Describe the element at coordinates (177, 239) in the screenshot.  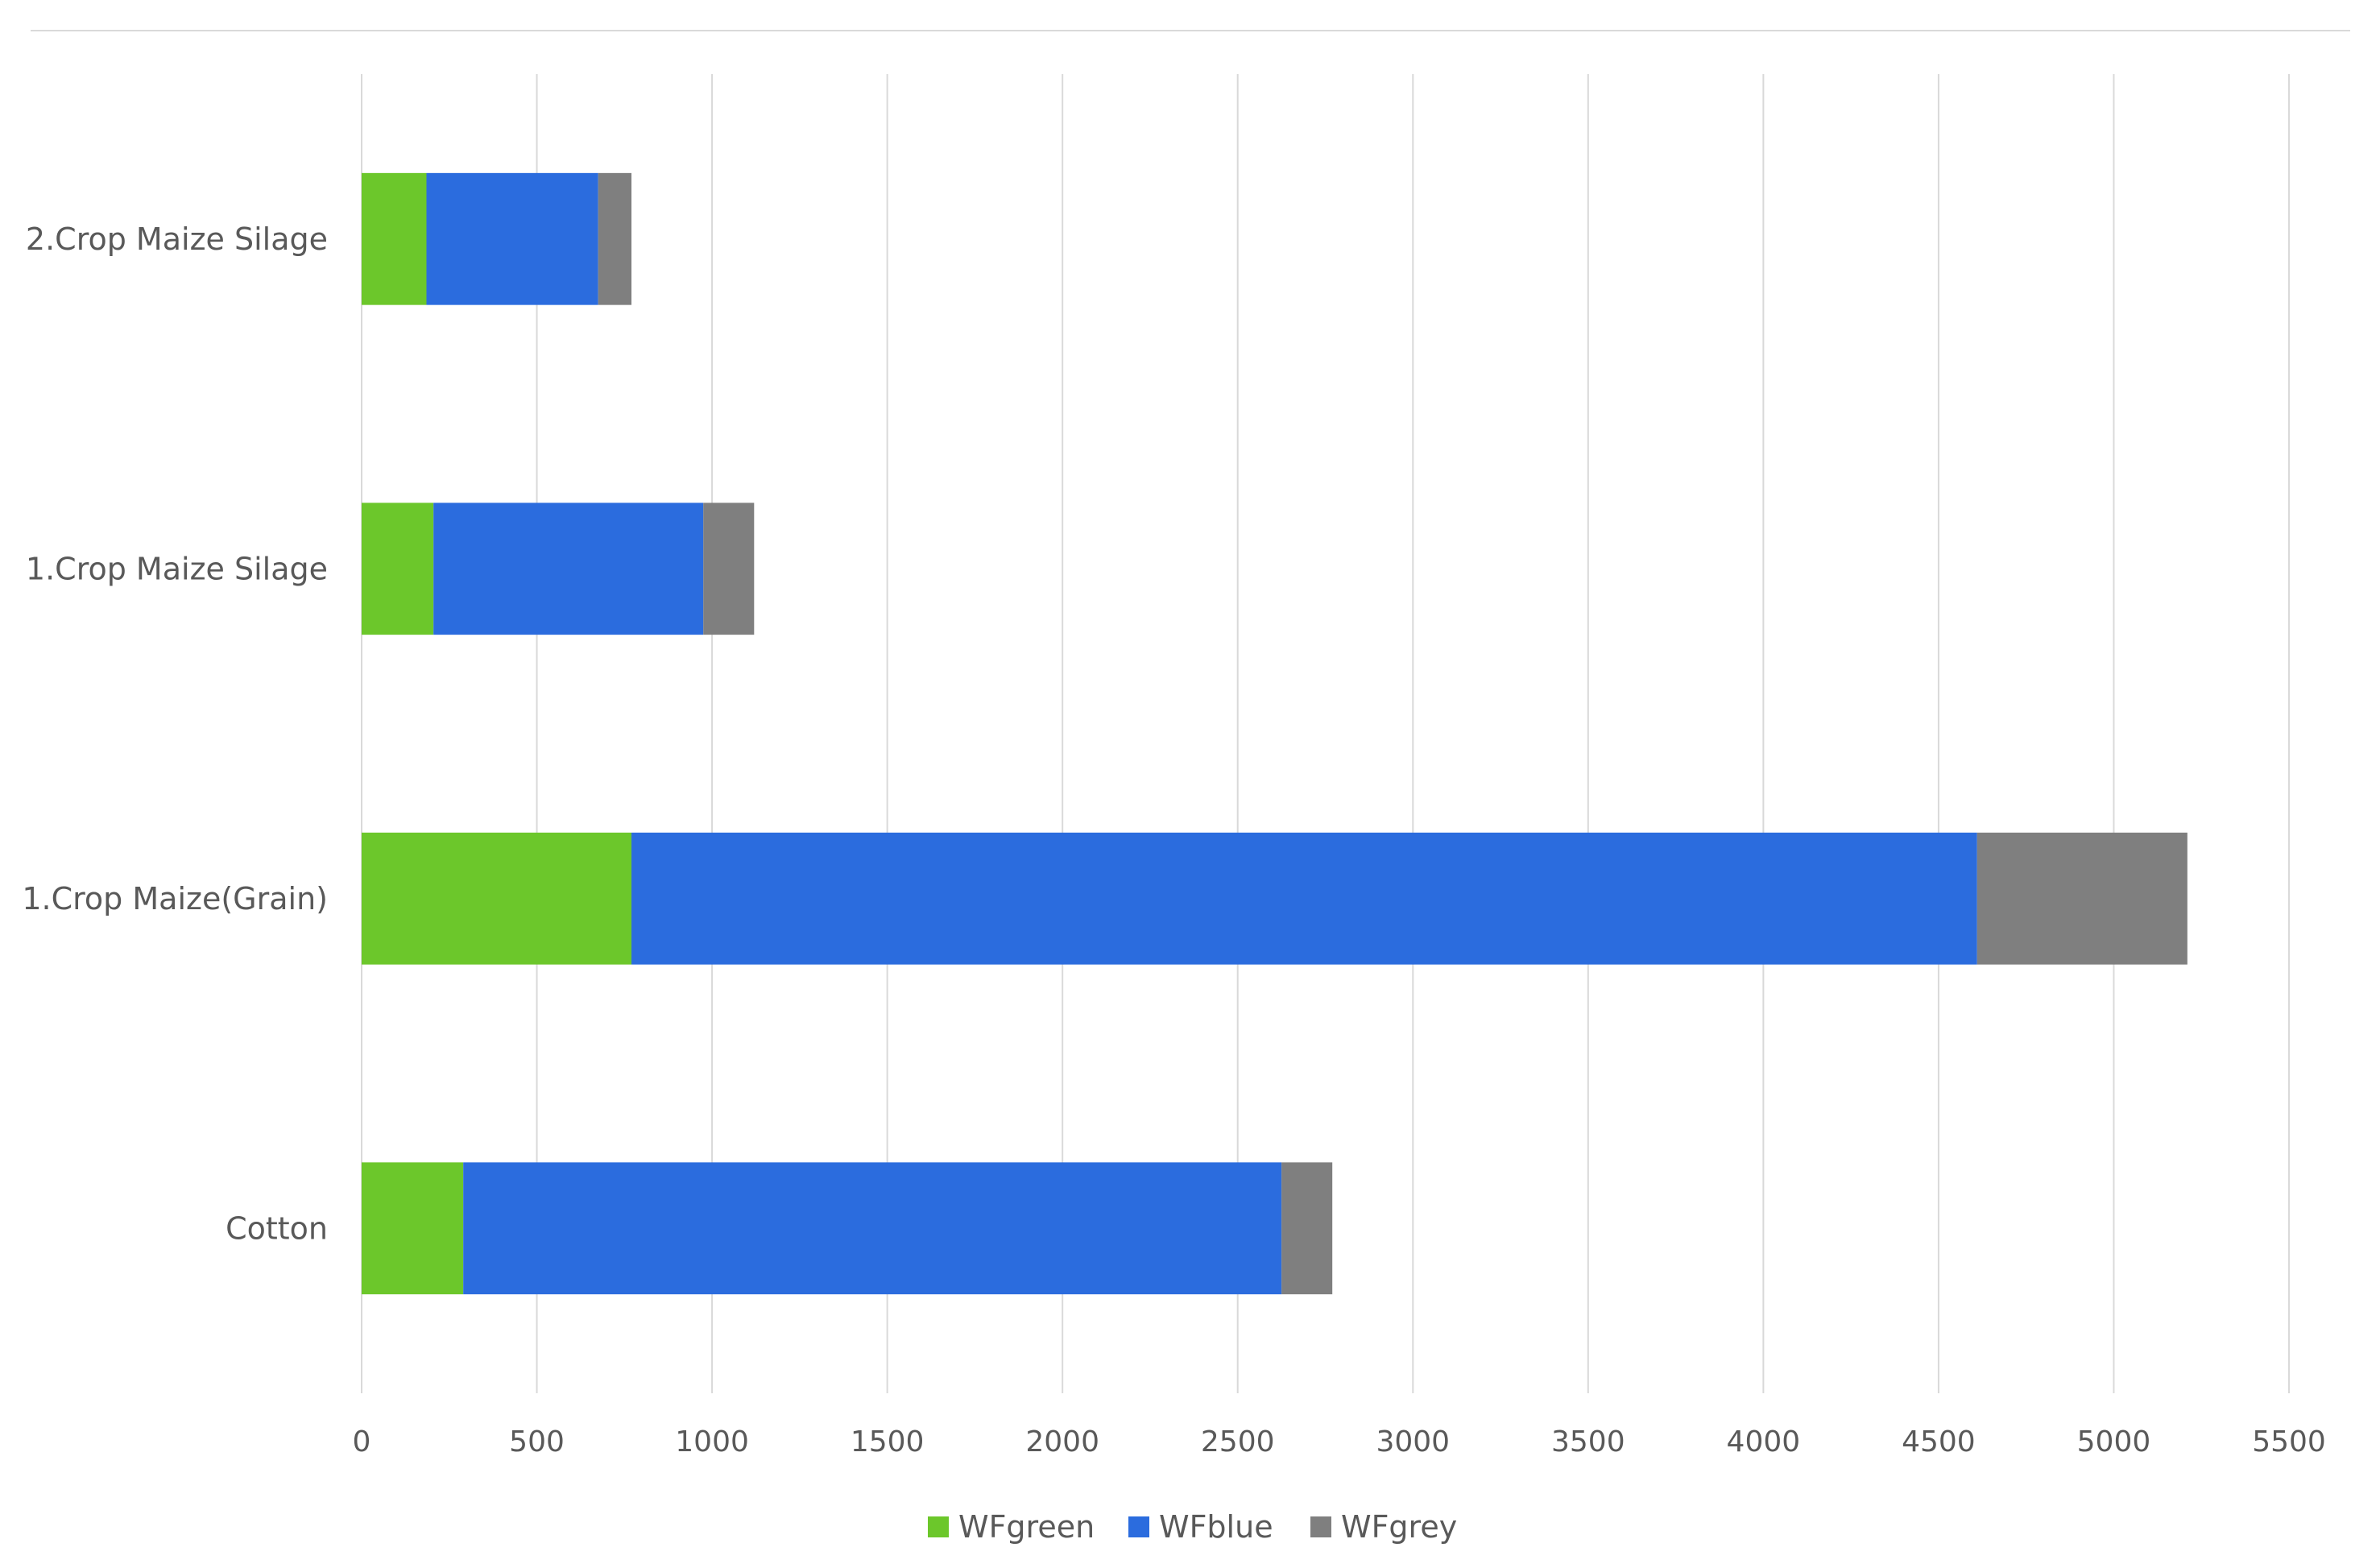
I see `category-label: 2.Crop Maize Silage` at that location.